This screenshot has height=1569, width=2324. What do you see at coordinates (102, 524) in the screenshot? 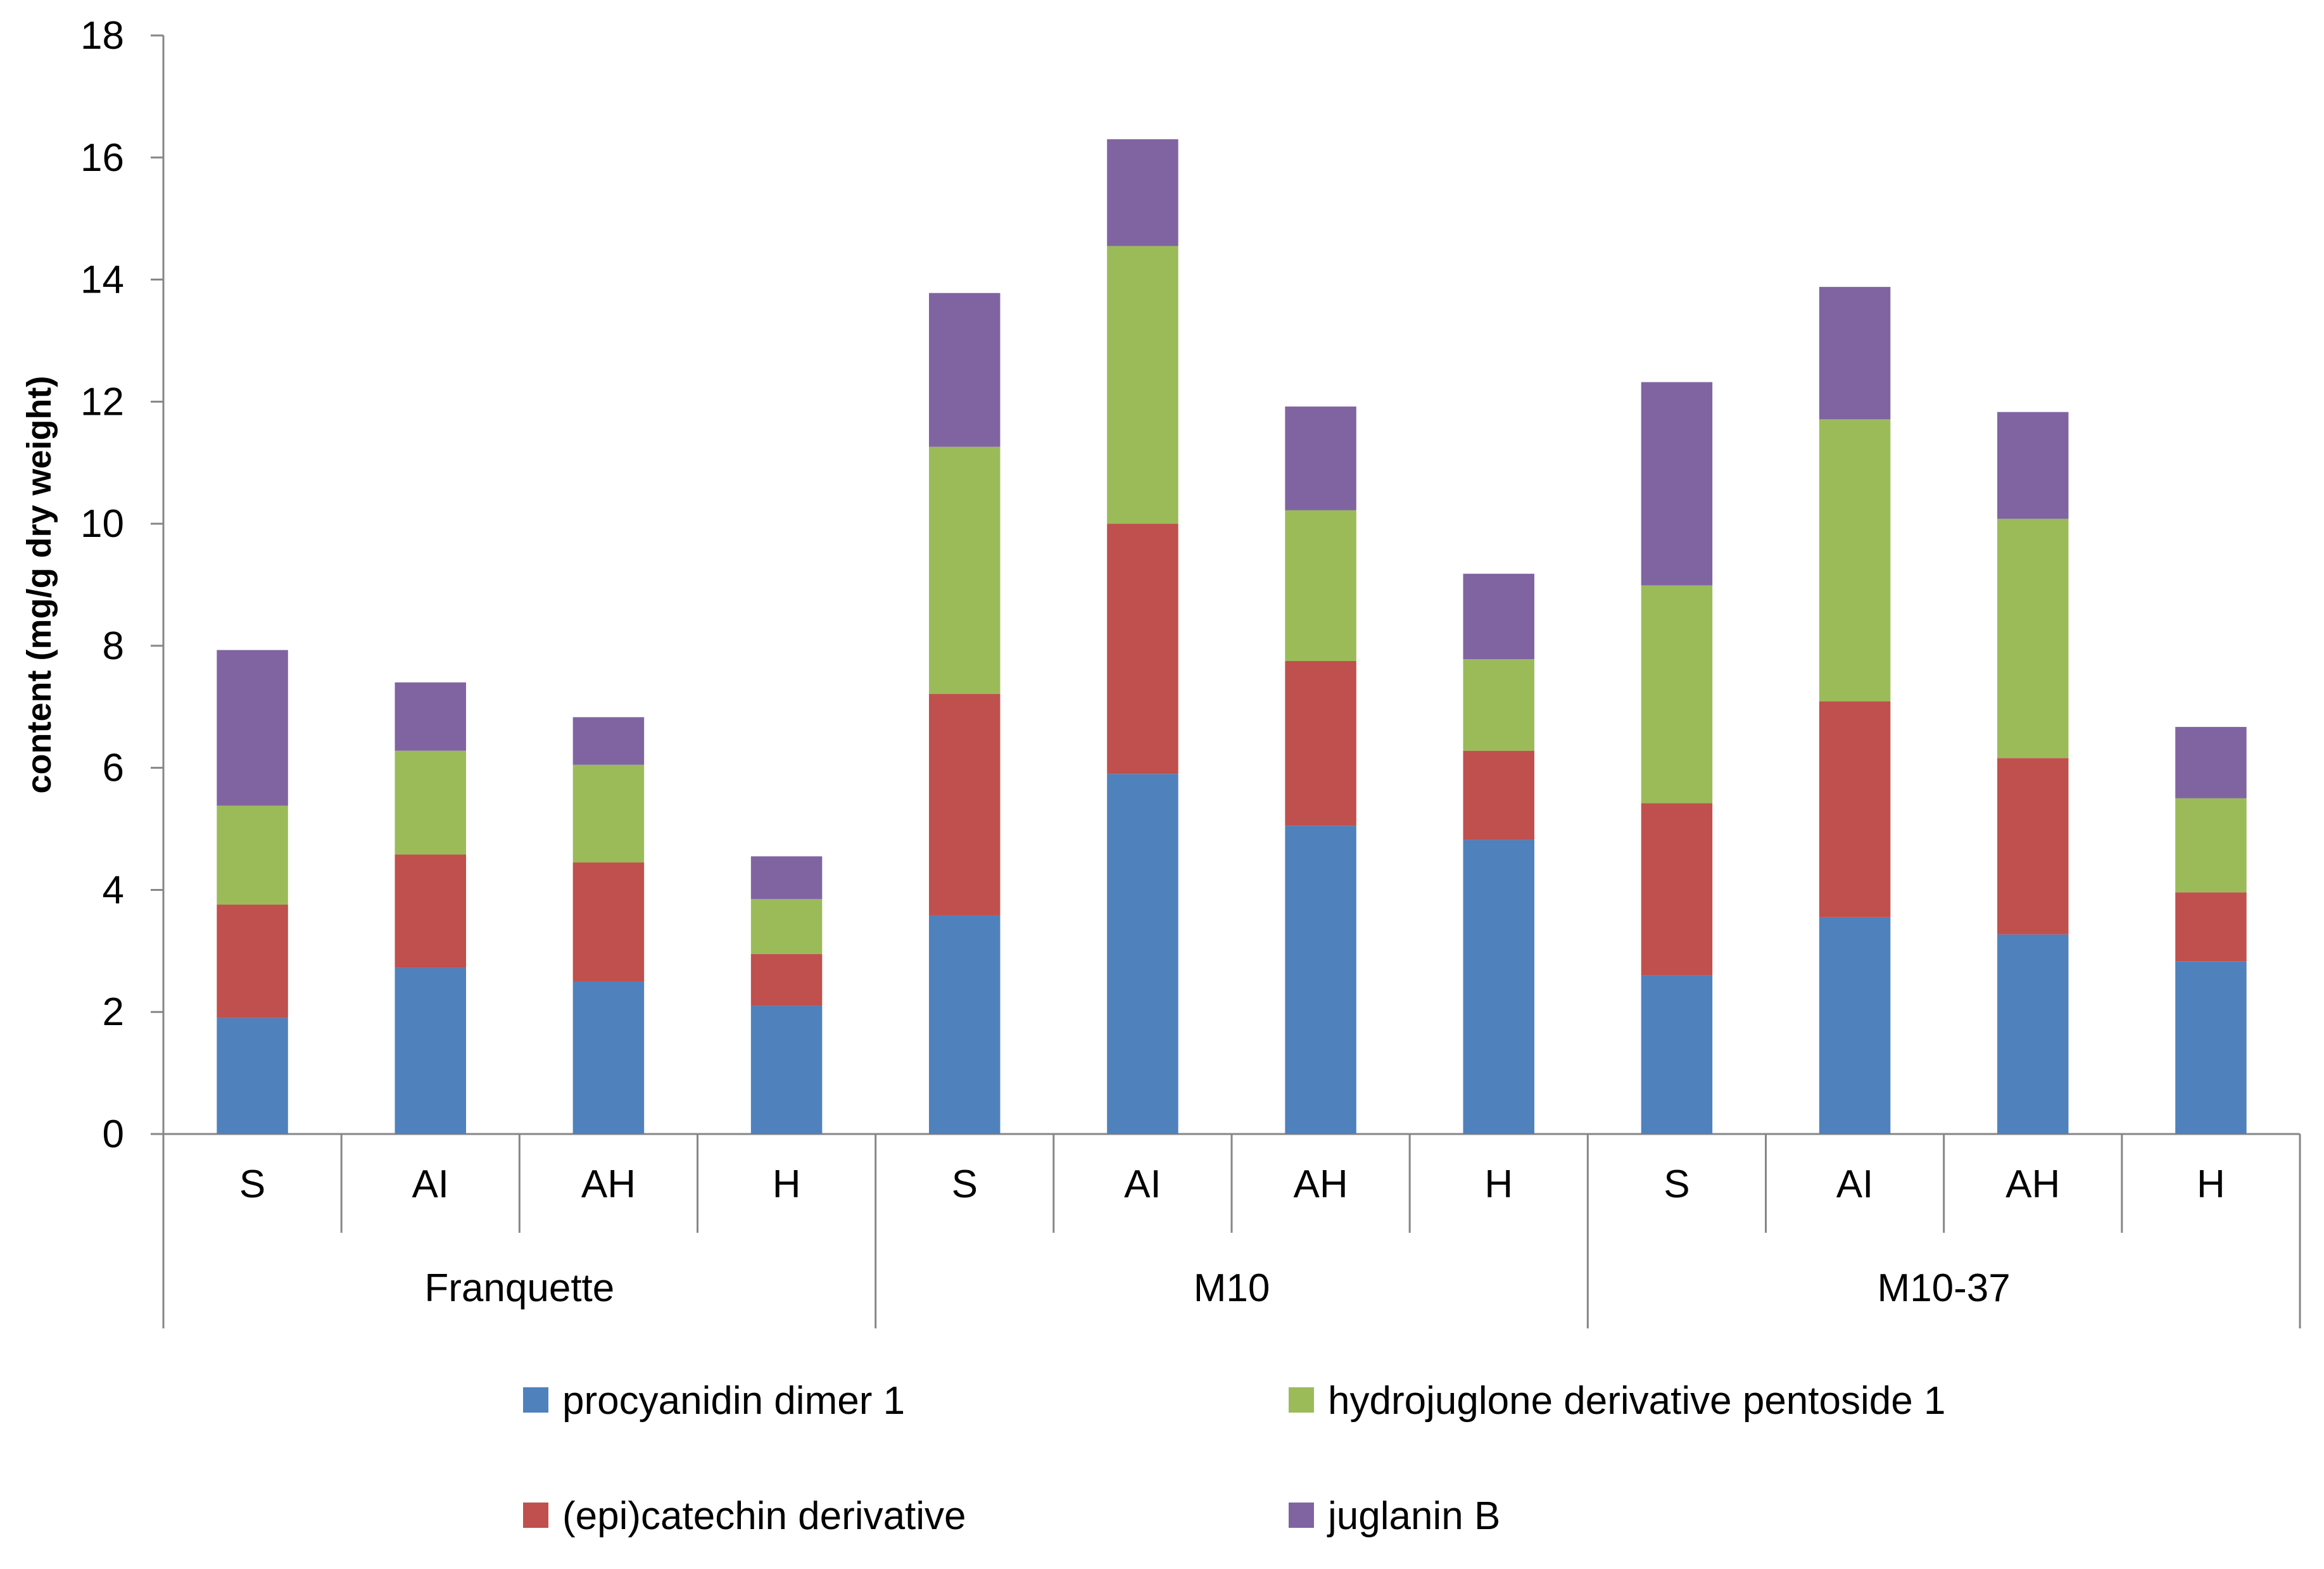
I see `y-tick-label: 10` at bounding box center [102, 524].